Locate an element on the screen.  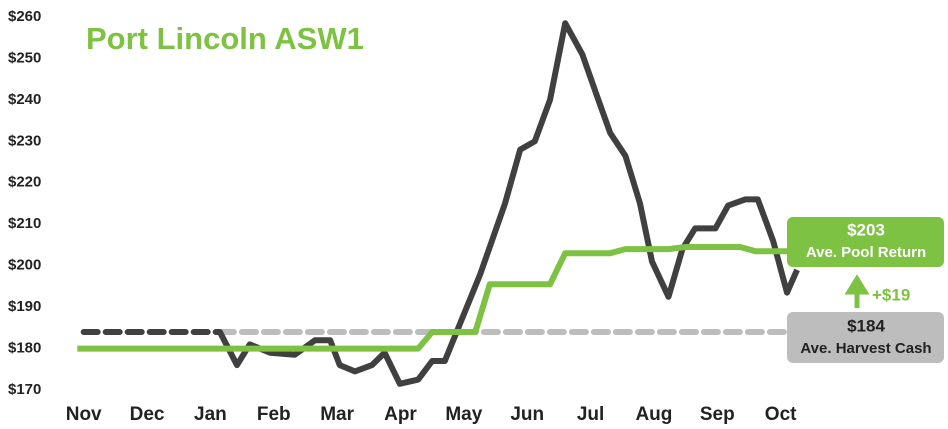
y-tick-label: $260 is located at coordinates (24, 16).